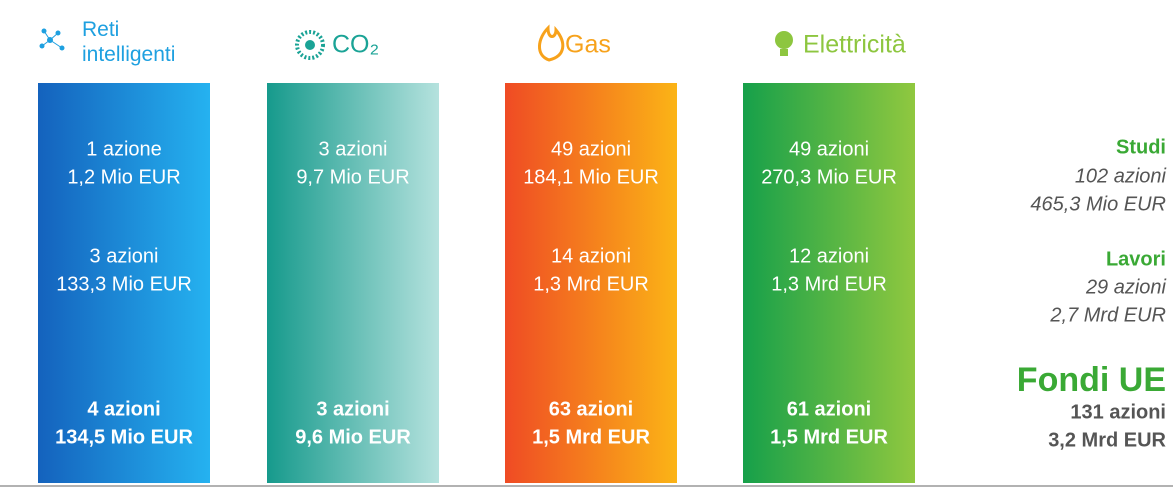  Describe the element at coordinates (1098, 204) in the screenshot. I see `summary-line: 465,3 Mio EUR` at that location.